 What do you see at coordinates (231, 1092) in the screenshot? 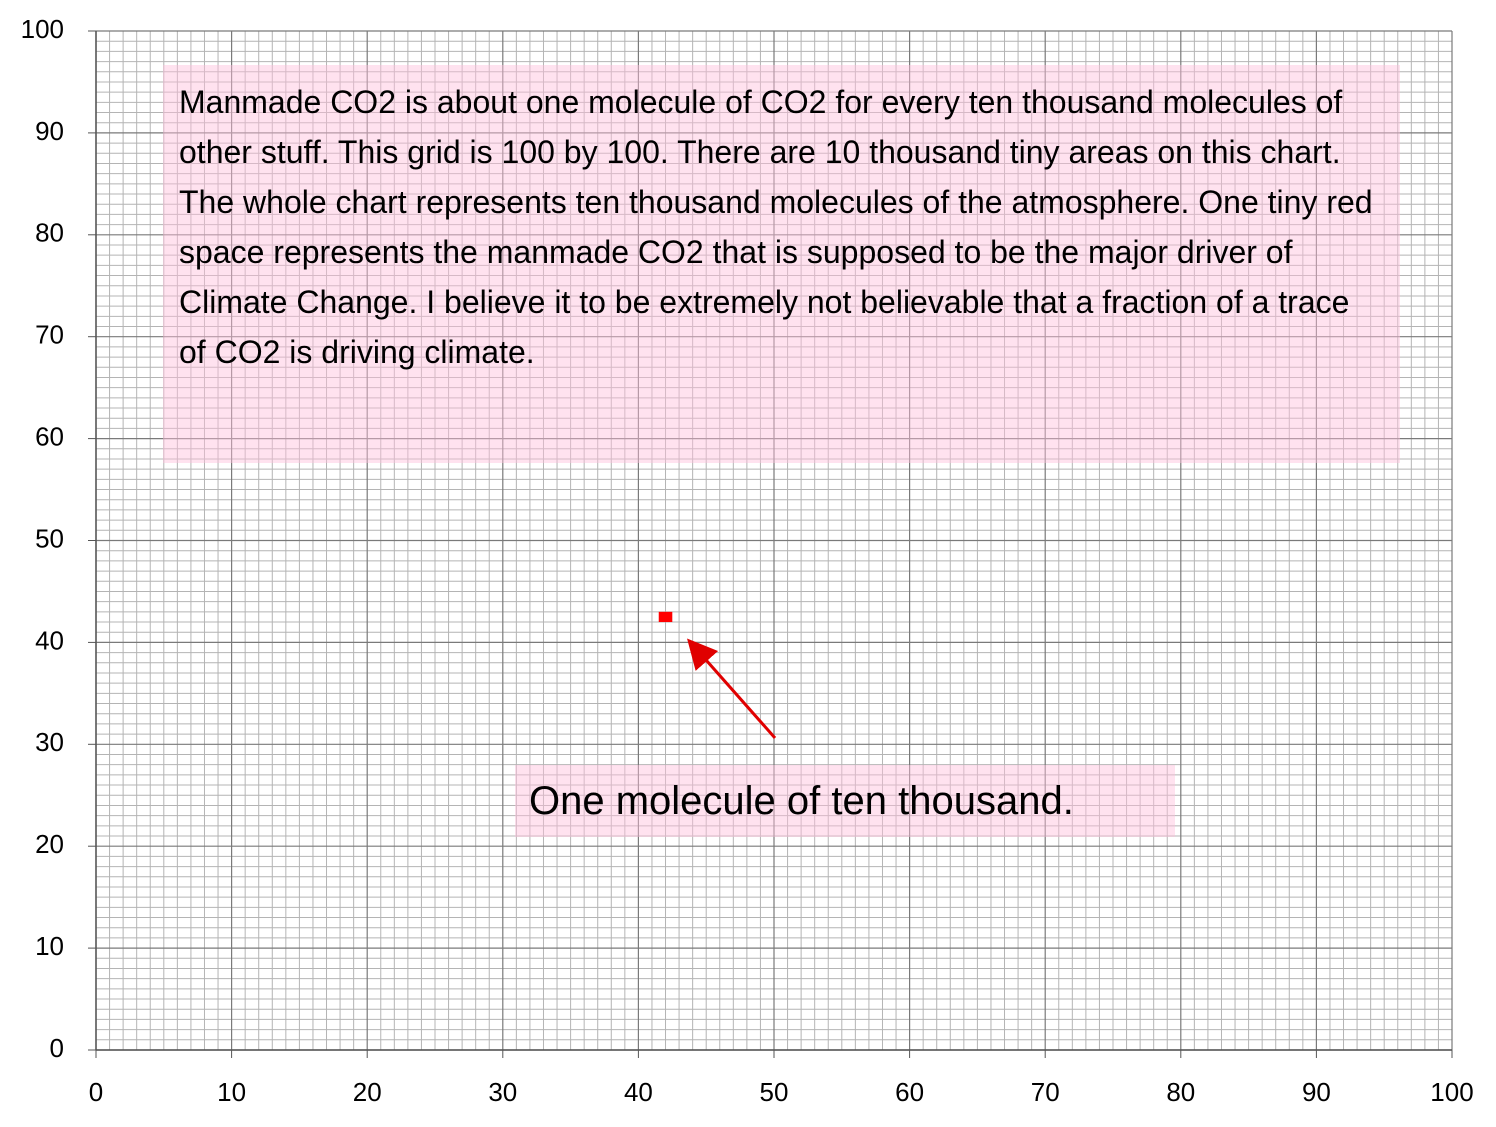
I see `x-tick-label: 10` at bounding box center [231, 1092].